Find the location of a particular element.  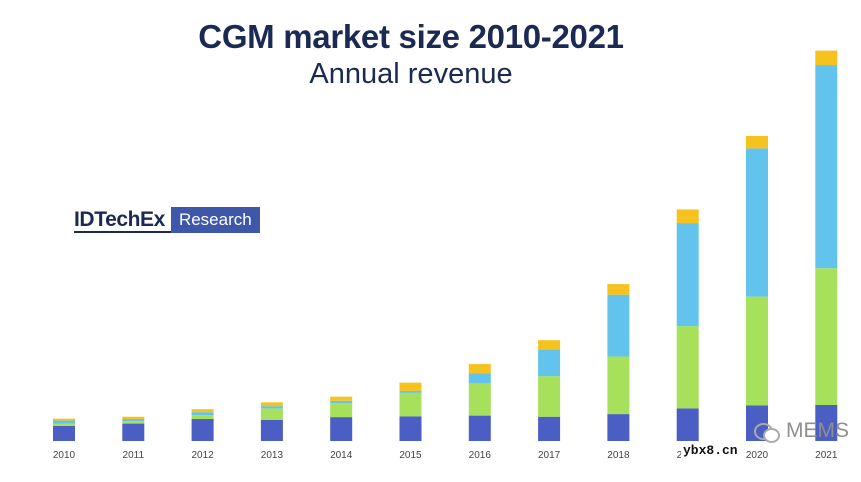

x-tick-label: 2012 is located at coordinates (202, 455).